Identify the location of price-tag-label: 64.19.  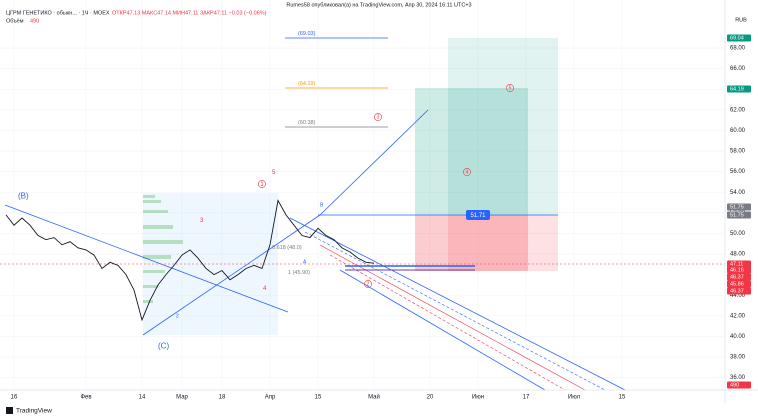
(737, 89).